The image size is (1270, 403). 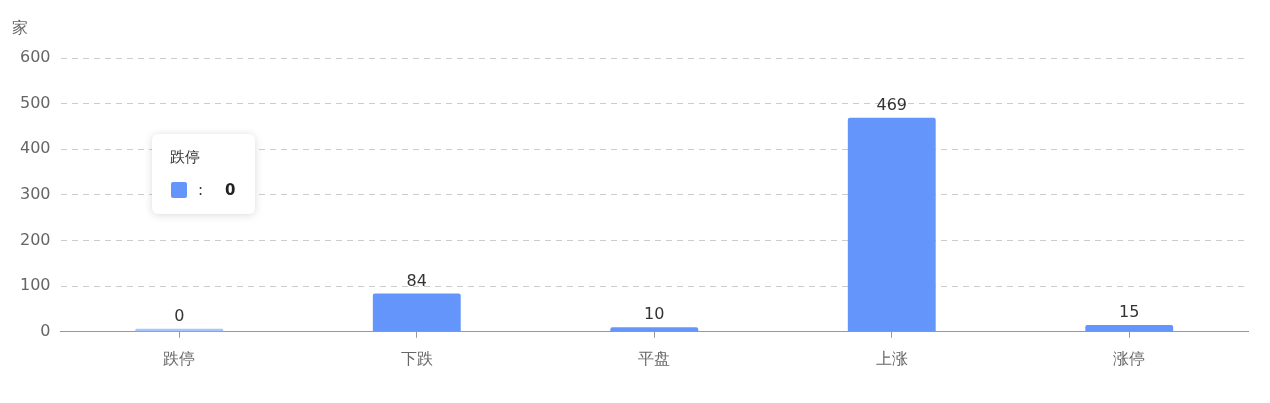 I want to click on x-tick-label: 下跌, so click(x=416, y=358).